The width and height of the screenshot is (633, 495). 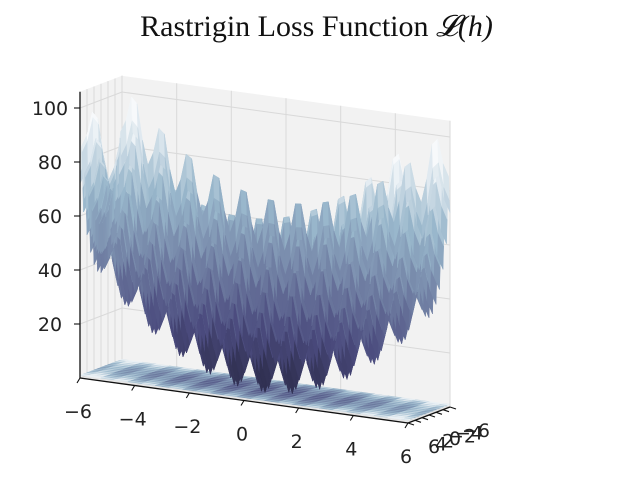 I want to click on grid-line-z, so click(x=265, y=114).